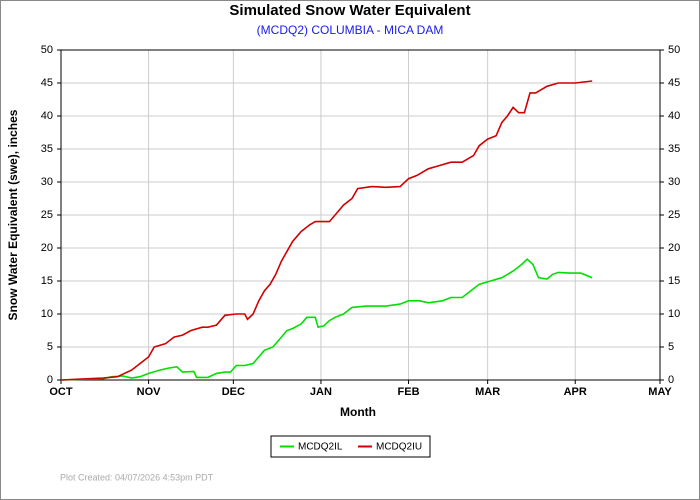 This screenshot has width=700, height=500. What do you see at coordinates (149, 392) in the screenshot?
I see `x-tick-label: NOV` at bounding box center [149, 392].